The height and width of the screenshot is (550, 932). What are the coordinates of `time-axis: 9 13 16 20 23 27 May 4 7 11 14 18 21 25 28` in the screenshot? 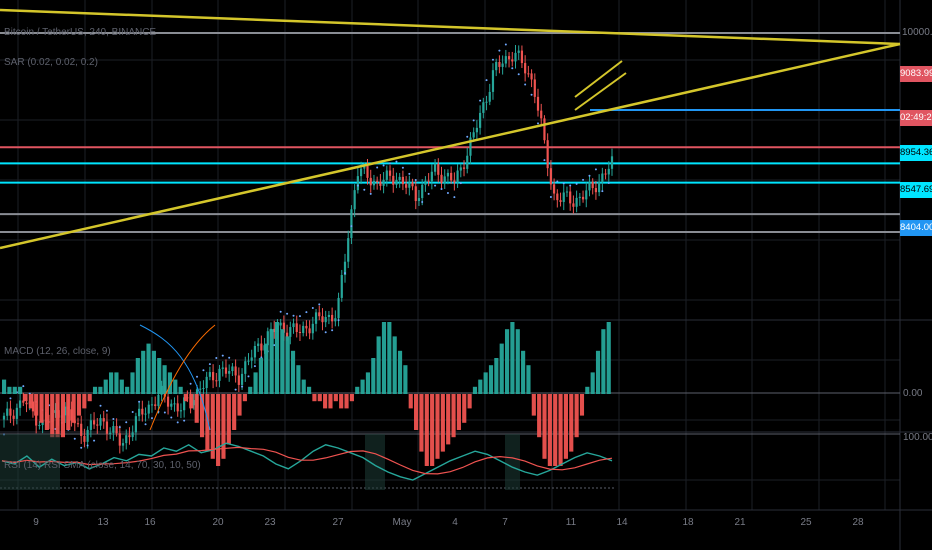 It's located at (448, 522).